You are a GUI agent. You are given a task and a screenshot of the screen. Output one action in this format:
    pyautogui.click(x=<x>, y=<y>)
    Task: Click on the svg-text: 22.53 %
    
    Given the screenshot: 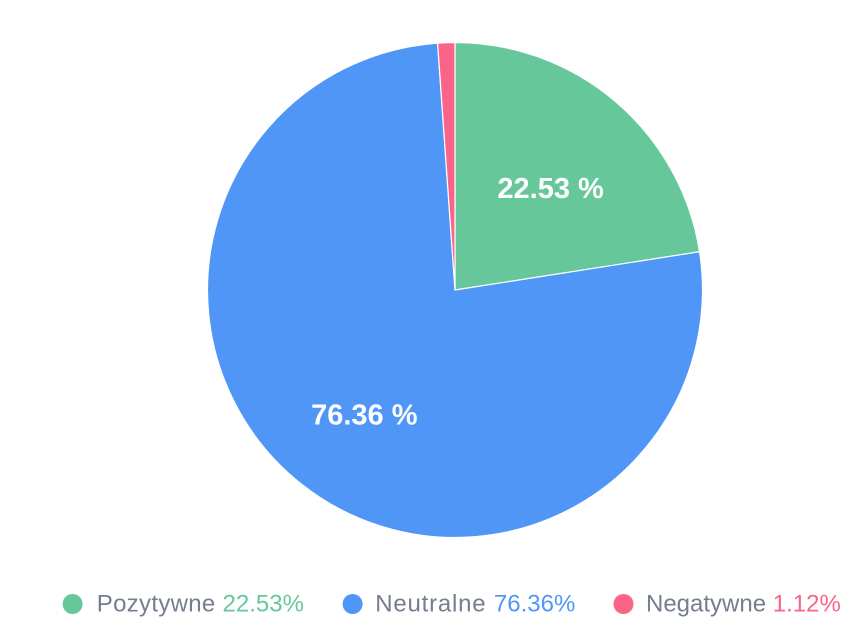 What is the action you would take?
    pyautogui.click(x=550, y=189)
    